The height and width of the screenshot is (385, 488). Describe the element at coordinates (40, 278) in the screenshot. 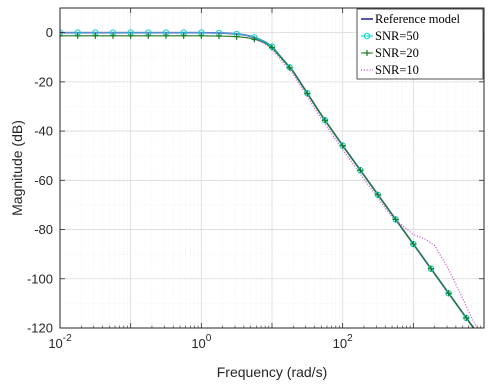

I see `y-tick-label: -100` at that location.